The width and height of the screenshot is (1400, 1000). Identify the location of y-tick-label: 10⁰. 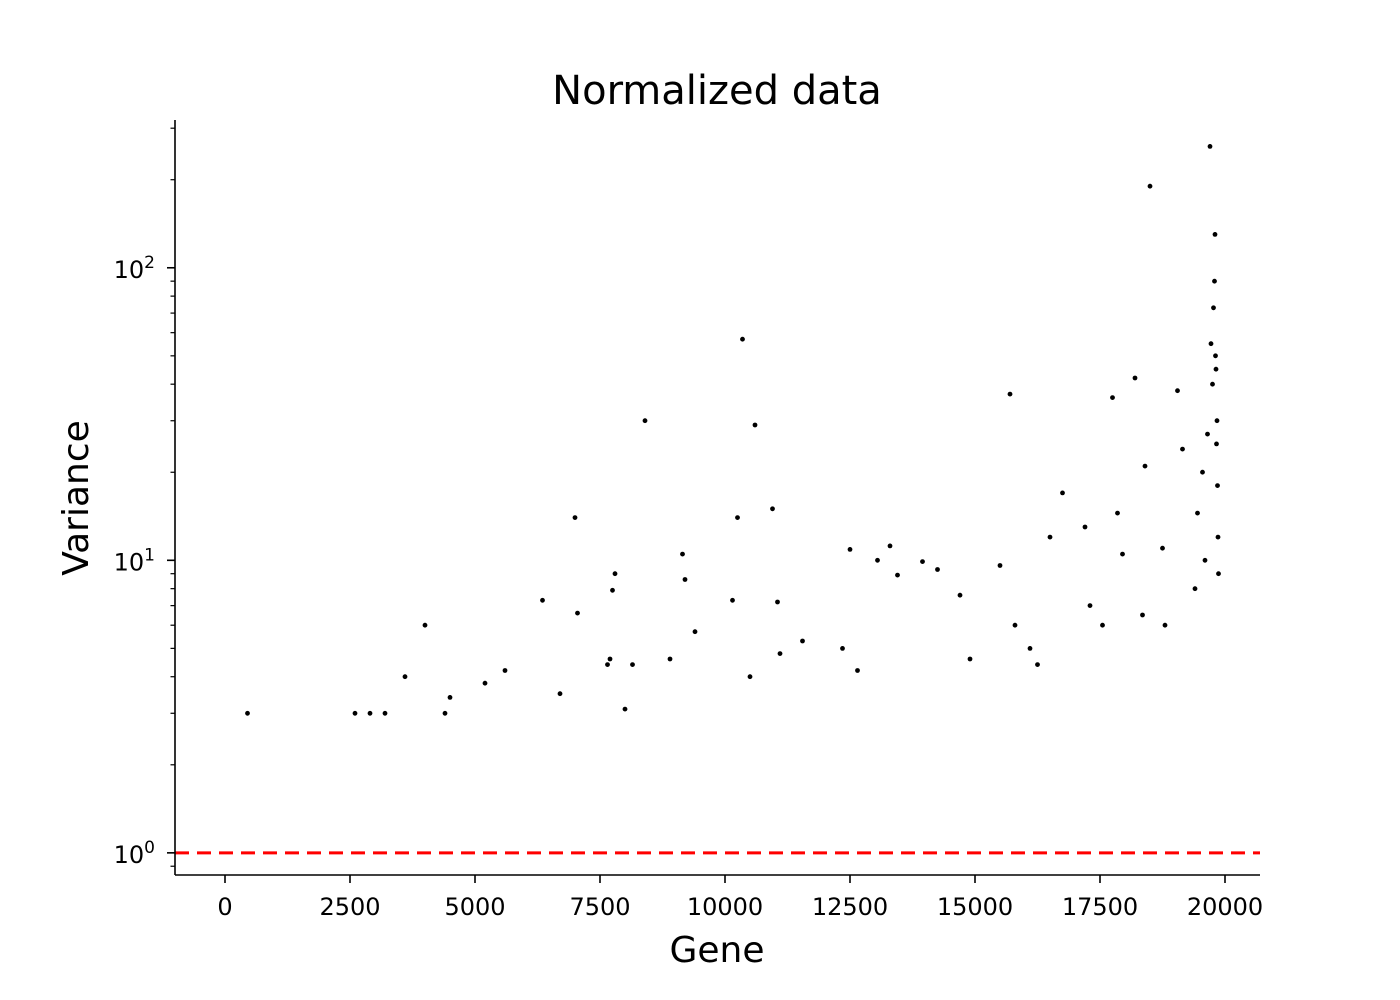
(134, 853).